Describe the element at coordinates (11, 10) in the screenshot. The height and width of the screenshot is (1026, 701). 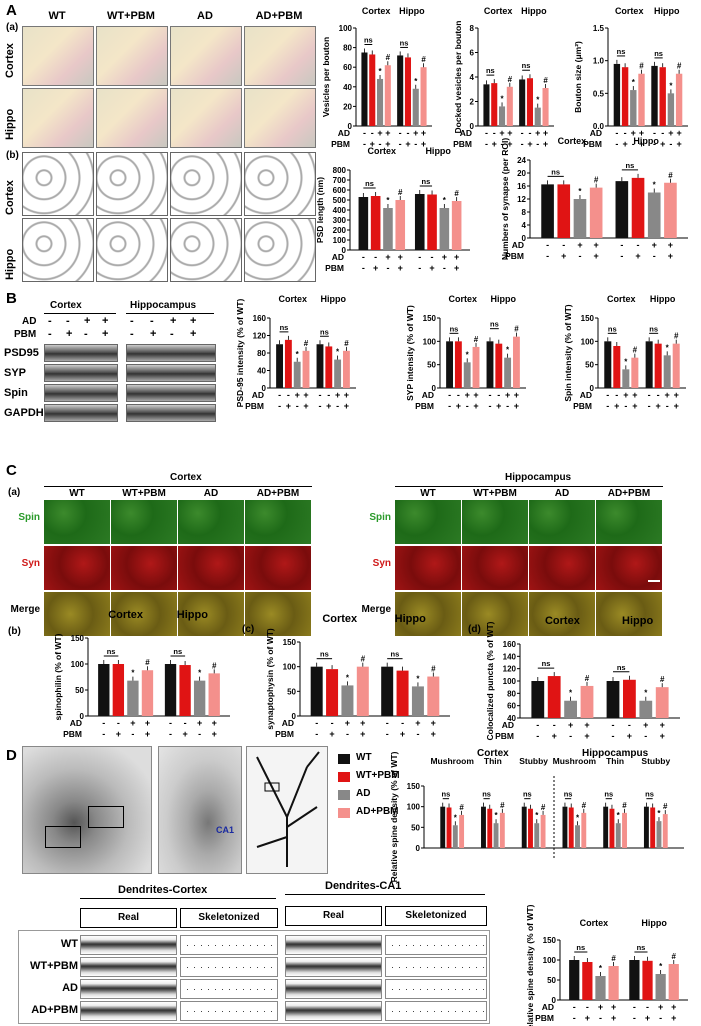
I see `panel-a-label: A` at that location.